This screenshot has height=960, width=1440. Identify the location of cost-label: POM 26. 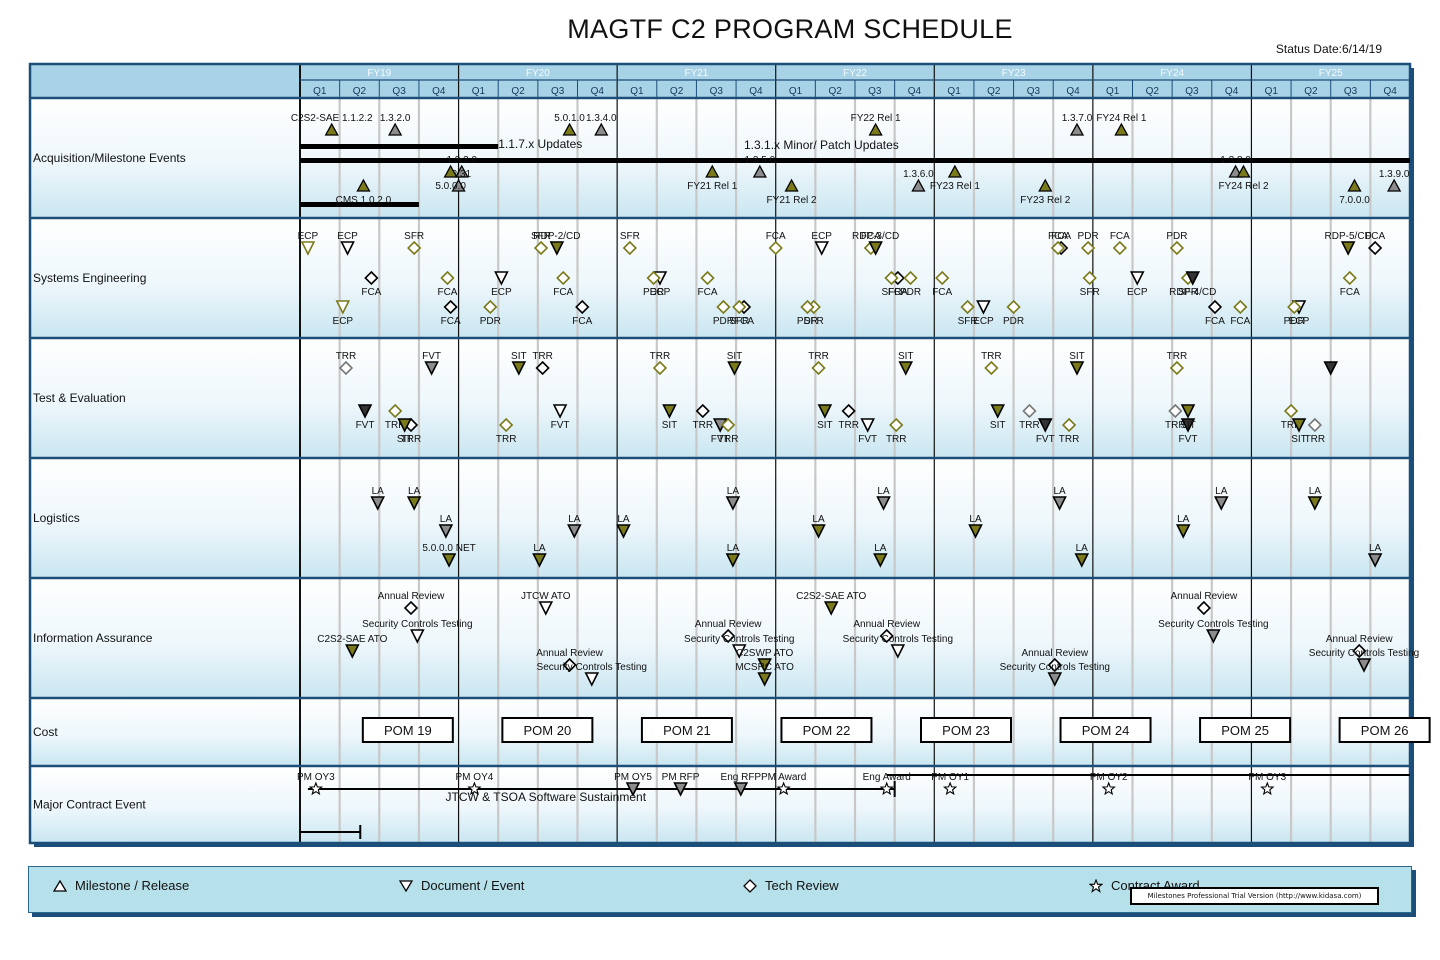
(1385, 730).